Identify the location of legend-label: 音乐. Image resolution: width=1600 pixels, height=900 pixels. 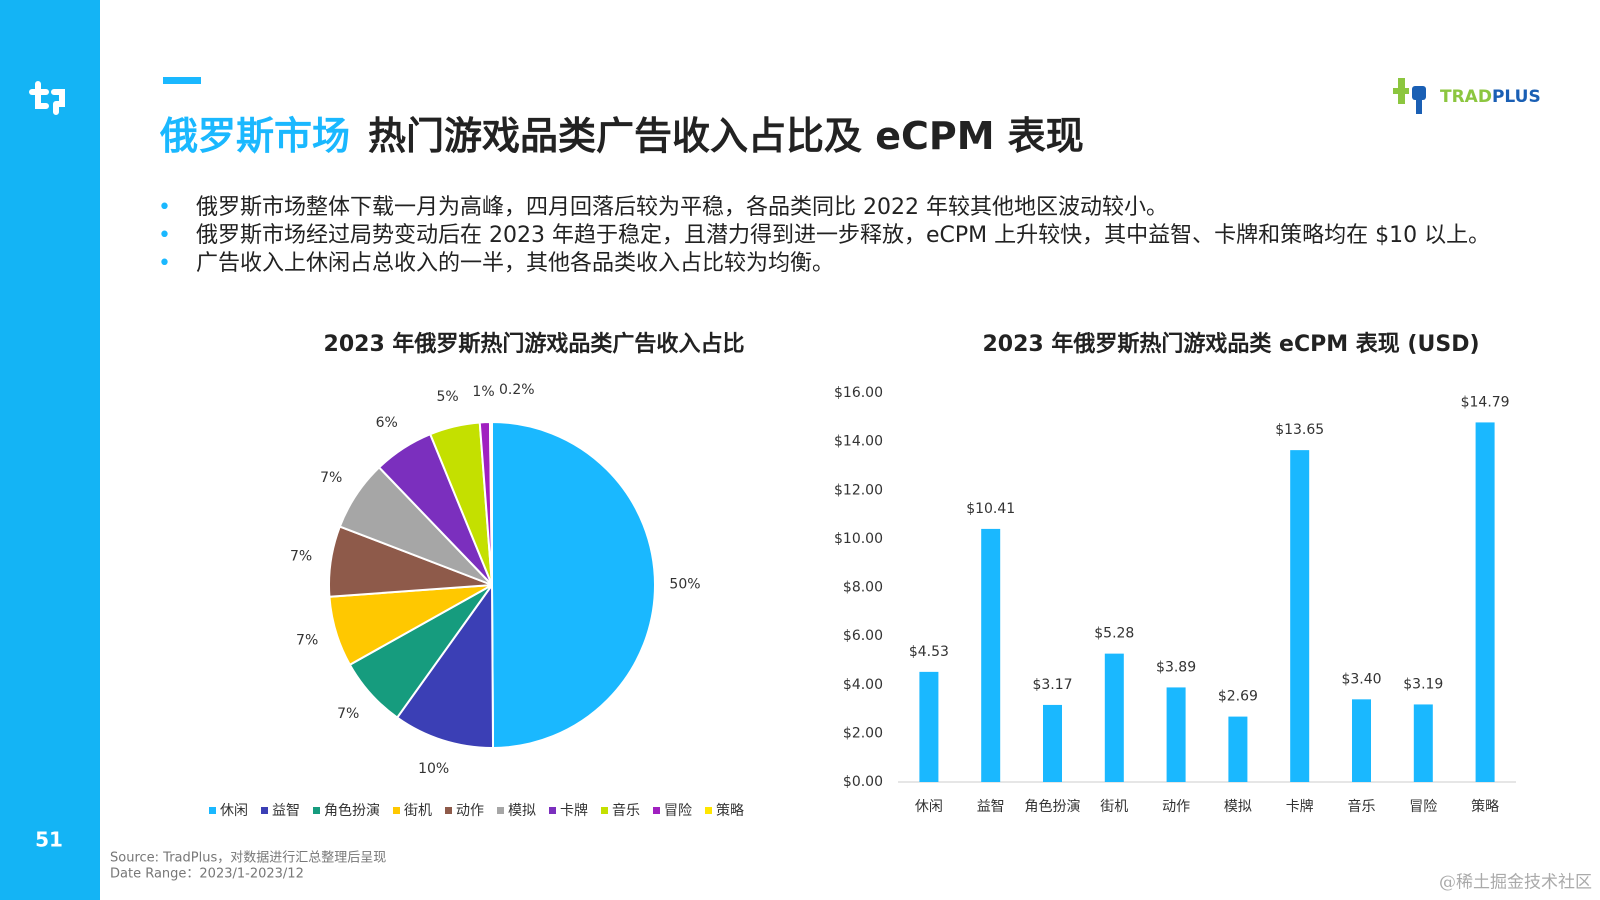
(626, 810).